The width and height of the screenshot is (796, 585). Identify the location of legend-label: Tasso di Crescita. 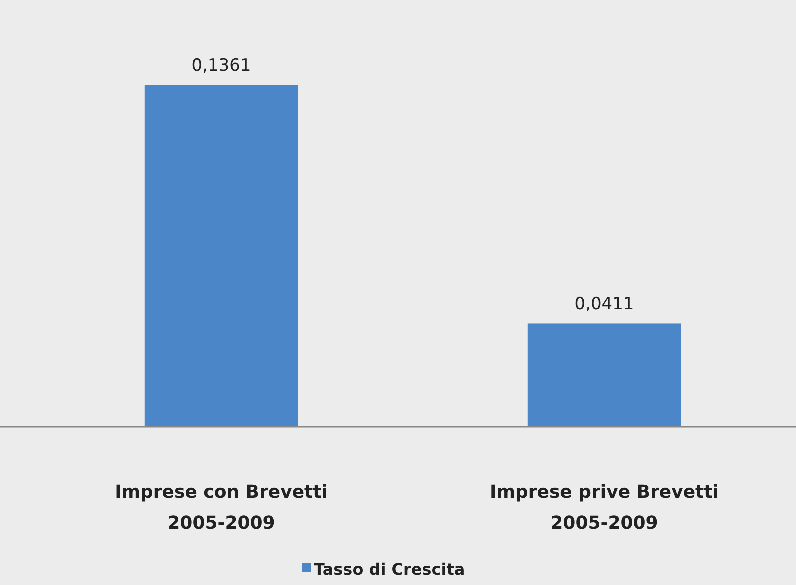
(390, 569).